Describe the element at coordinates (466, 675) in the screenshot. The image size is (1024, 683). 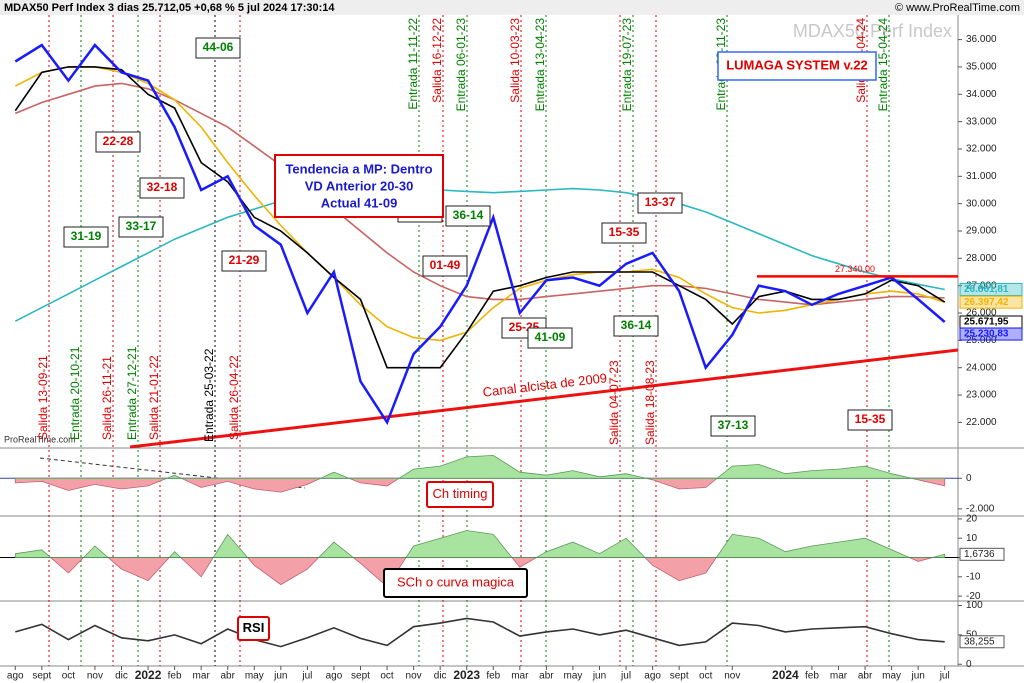
I see `x-tick-label: 2023` at that location.